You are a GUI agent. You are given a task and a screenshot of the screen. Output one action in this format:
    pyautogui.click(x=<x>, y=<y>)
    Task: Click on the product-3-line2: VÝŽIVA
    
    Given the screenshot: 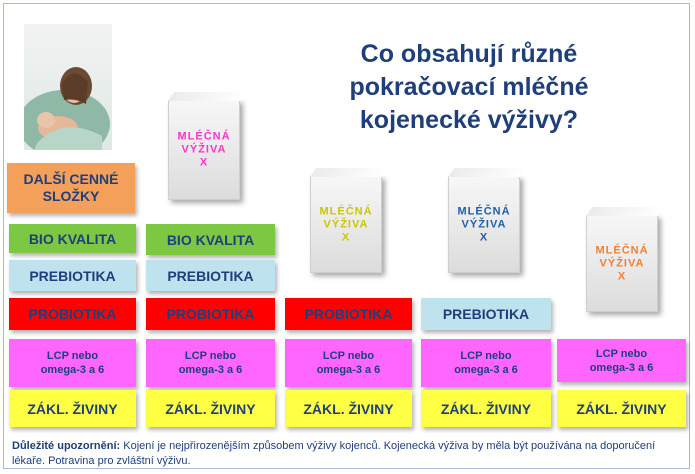 What is the action you would take?
    pyautogui.click(x=484, y=224)
    